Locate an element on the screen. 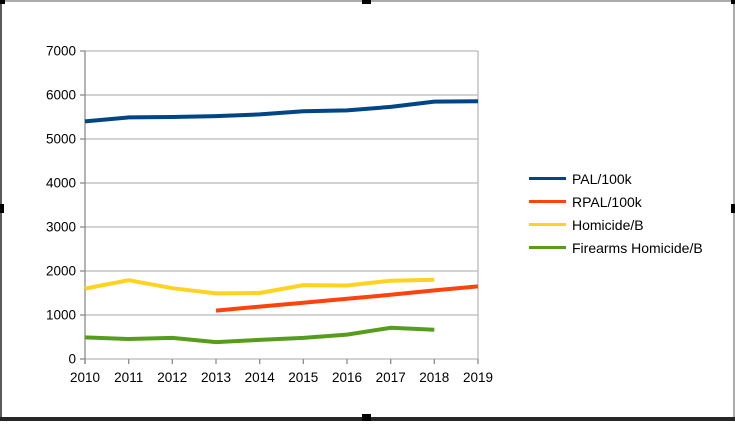  legend-item-pal: PAL/100k is located at coordinates (616, 178).